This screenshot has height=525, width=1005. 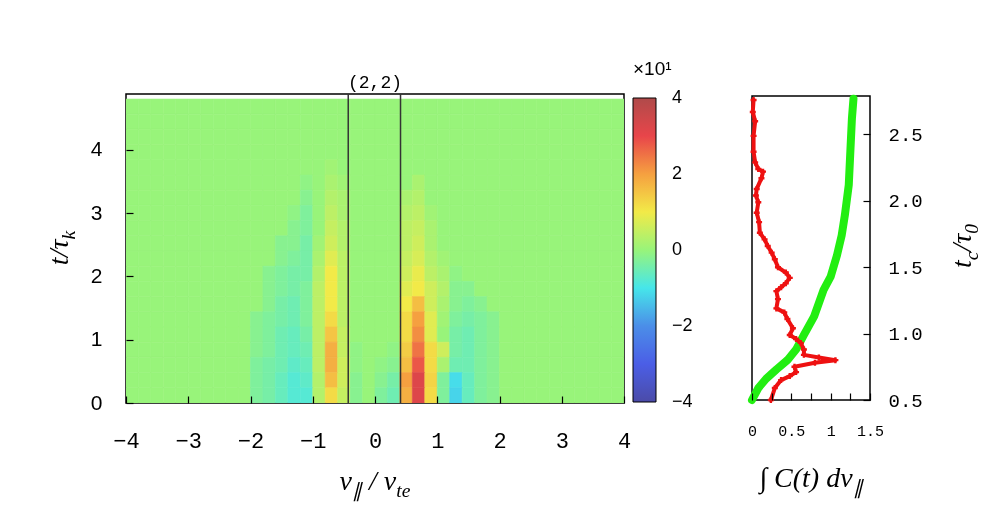 I want to click on y2-tick-label: 2.0, so click(x=905, y=202).